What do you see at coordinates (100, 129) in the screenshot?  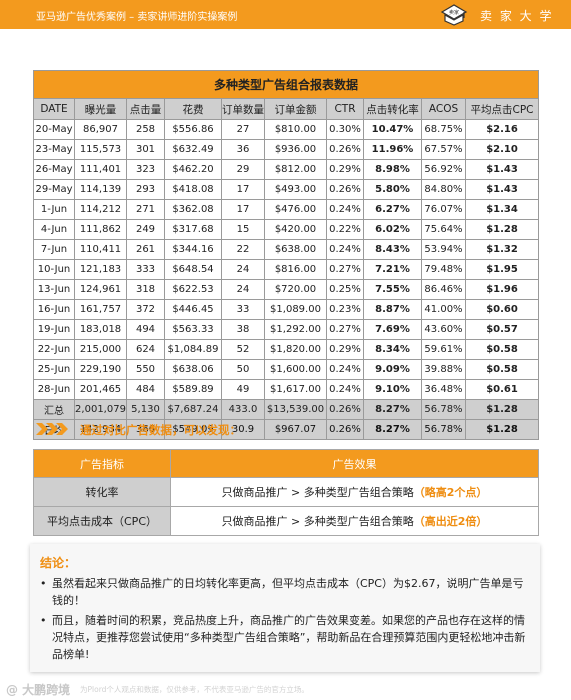 I see `table-cell: 86,907` at bounding box center [100, 129].